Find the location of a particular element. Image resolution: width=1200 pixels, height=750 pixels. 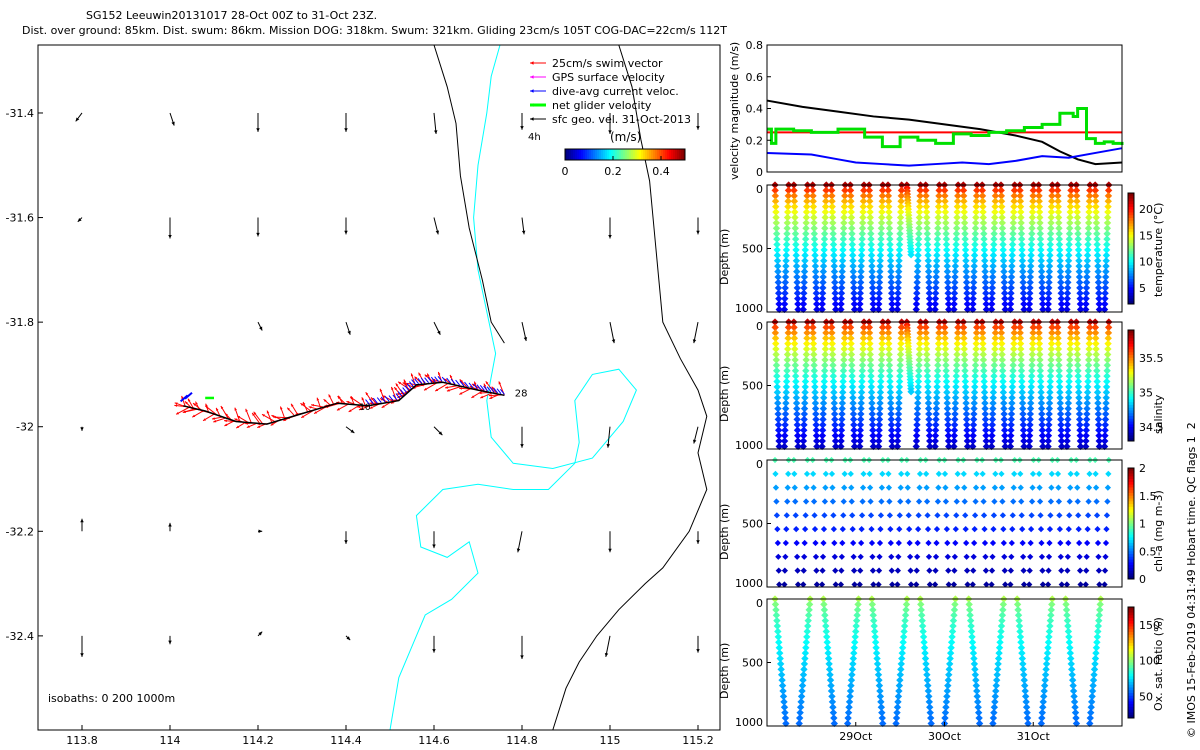

legend-label: net glider velocity is located at coordinates (602, 105).